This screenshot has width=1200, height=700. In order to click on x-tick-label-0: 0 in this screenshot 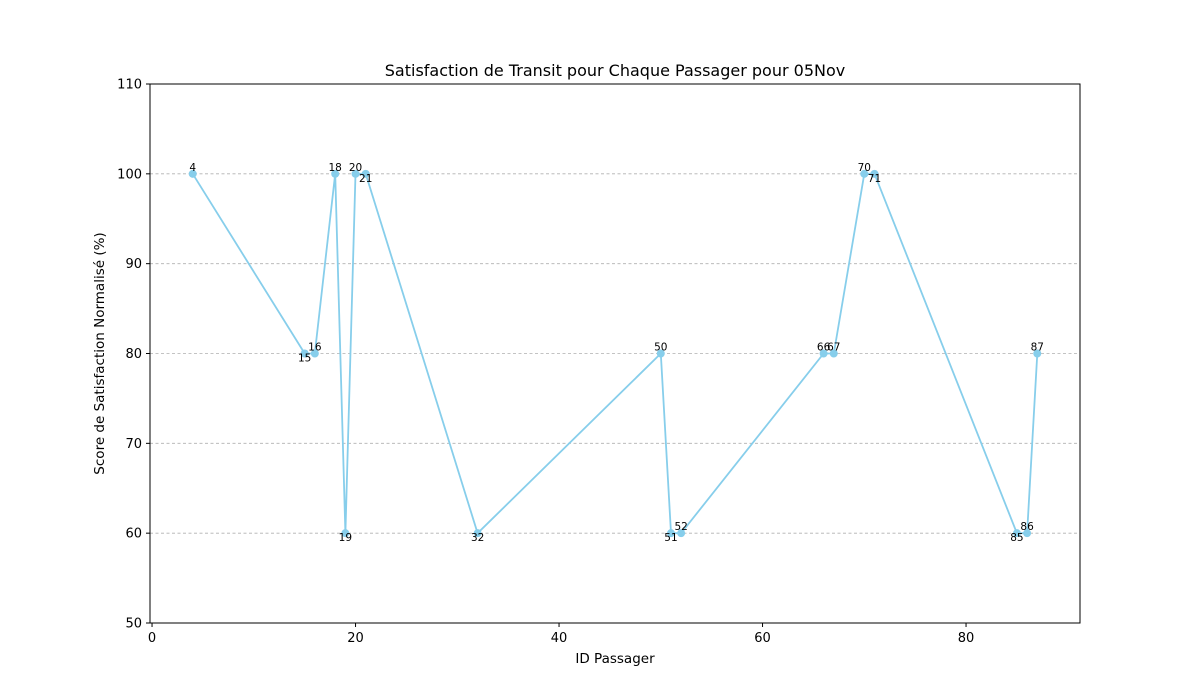, I will do `click(152, 638)`.